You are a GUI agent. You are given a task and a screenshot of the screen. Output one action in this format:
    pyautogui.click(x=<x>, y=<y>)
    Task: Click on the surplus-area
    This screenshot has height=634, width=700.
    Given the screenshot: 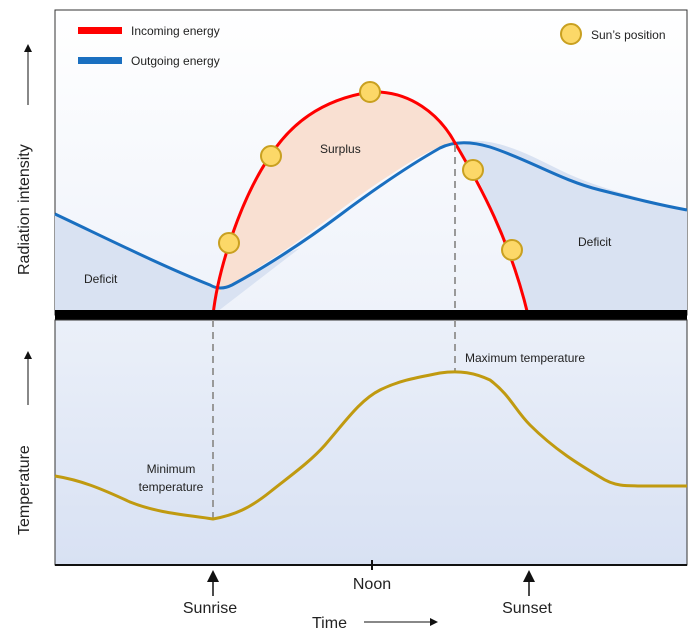 What is the action you would take?
    pyautogui.click(x=335, y=196)
    